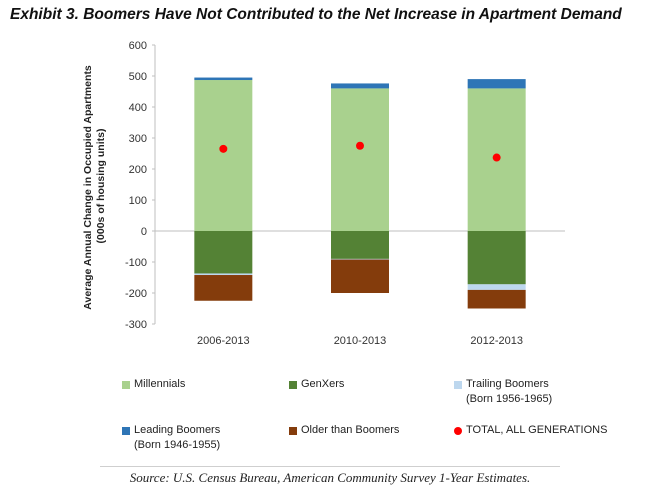 The width and height of the screenshot is (660, 497). What do you see at coordinates (136, 294) in the screenshot?
I see `y-tick-label: -200` at bounding box center [136, 294].